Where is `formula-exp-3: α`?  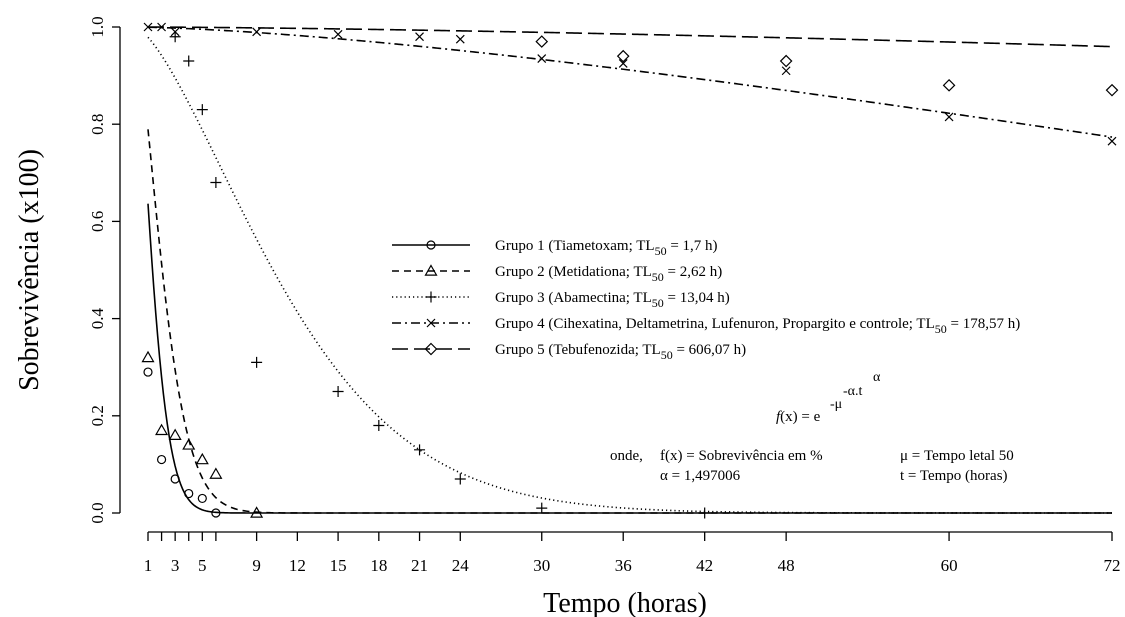 formula-exp-3: α is located at coordinates (877, 377).